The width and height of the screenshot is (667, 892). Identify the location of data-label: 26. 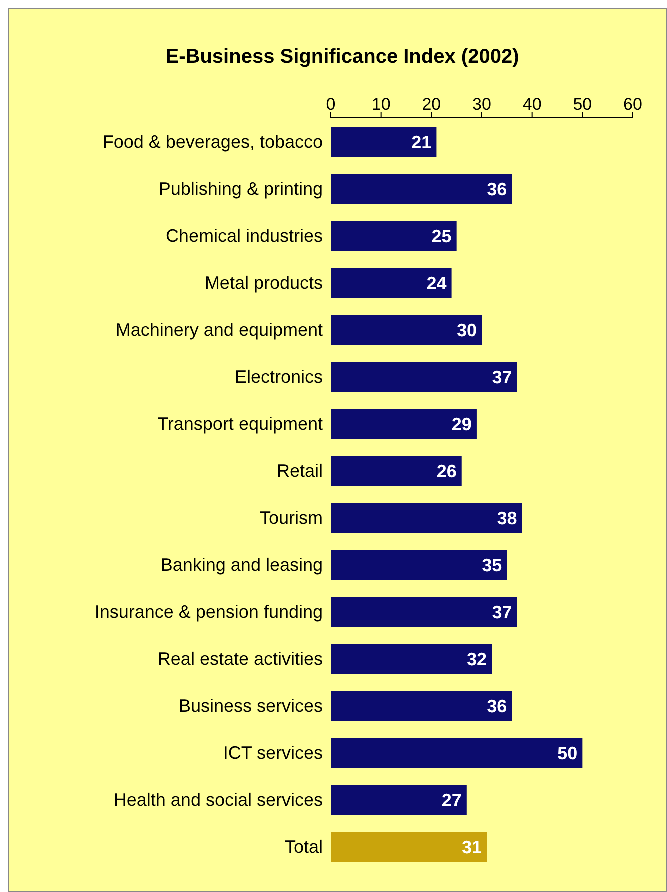
(446, 471).